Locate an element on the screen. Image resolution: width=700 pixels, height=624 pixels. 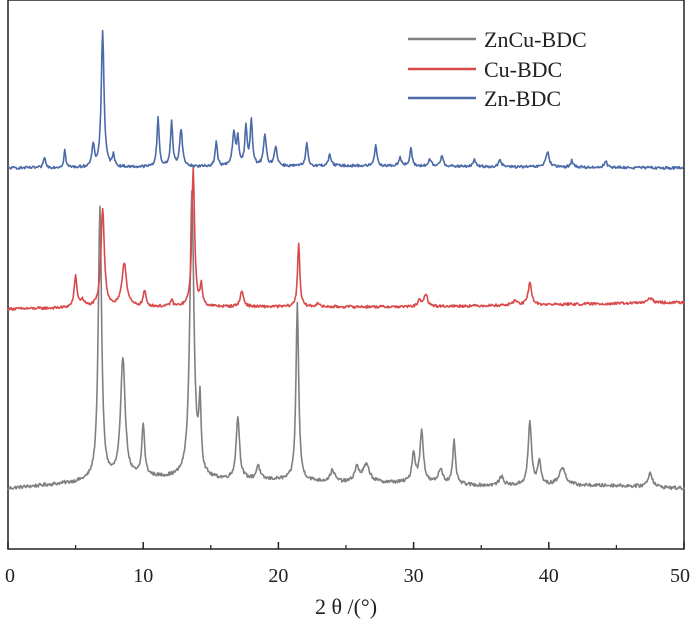
x-tick-label: 50 is located at coordinates (680, 576).